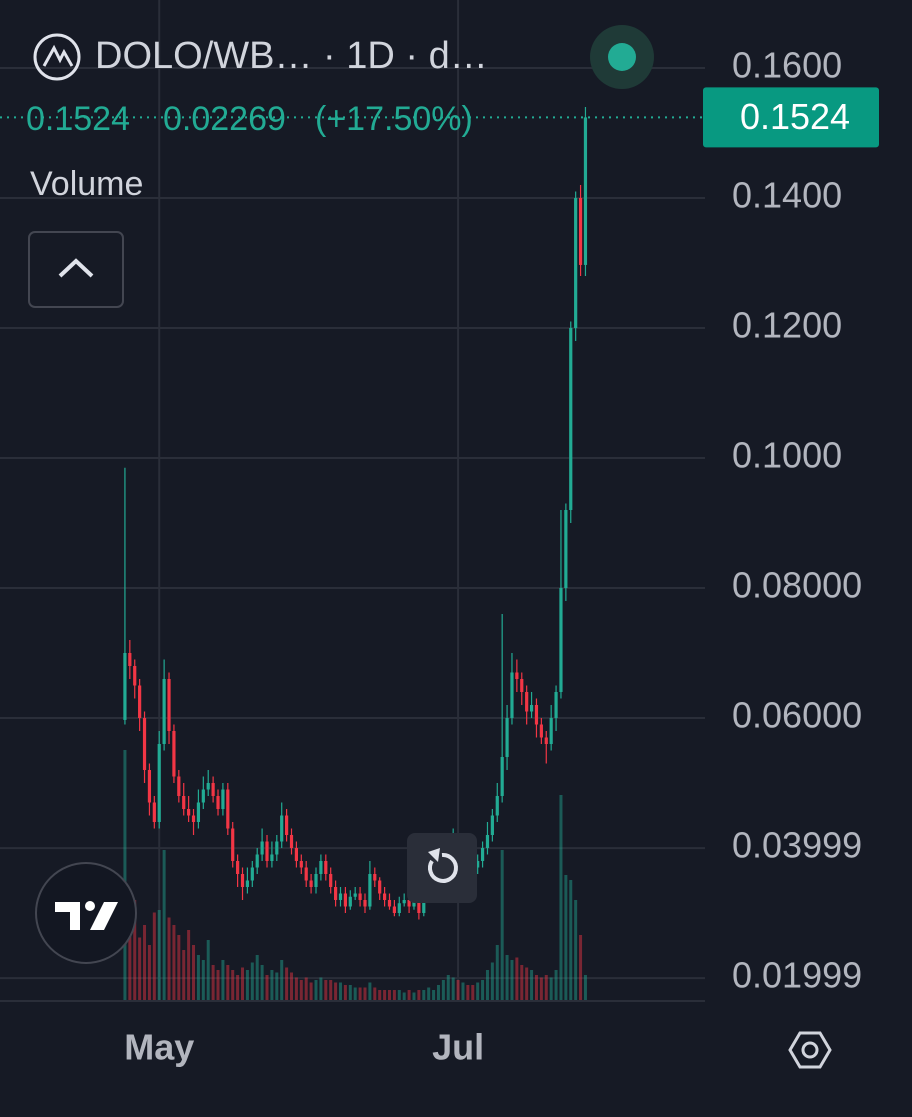 This screenshot has height=1117, width=912. I want to click on y-tick-label: 0.1000, so click(787, 455).